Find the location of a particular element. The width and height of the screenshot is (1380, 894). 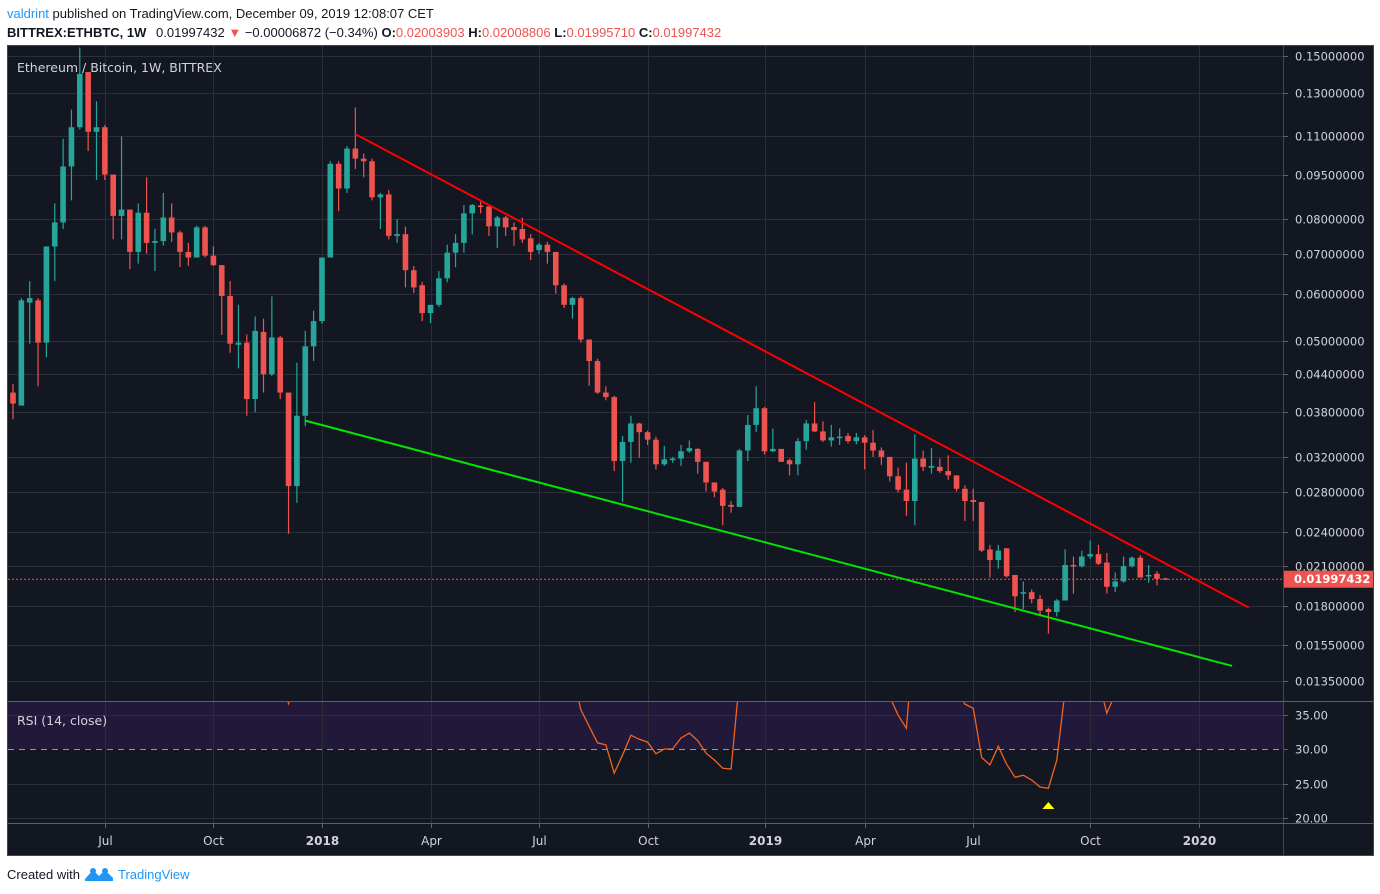

rsi-pane is located at coordinates (700, 755).